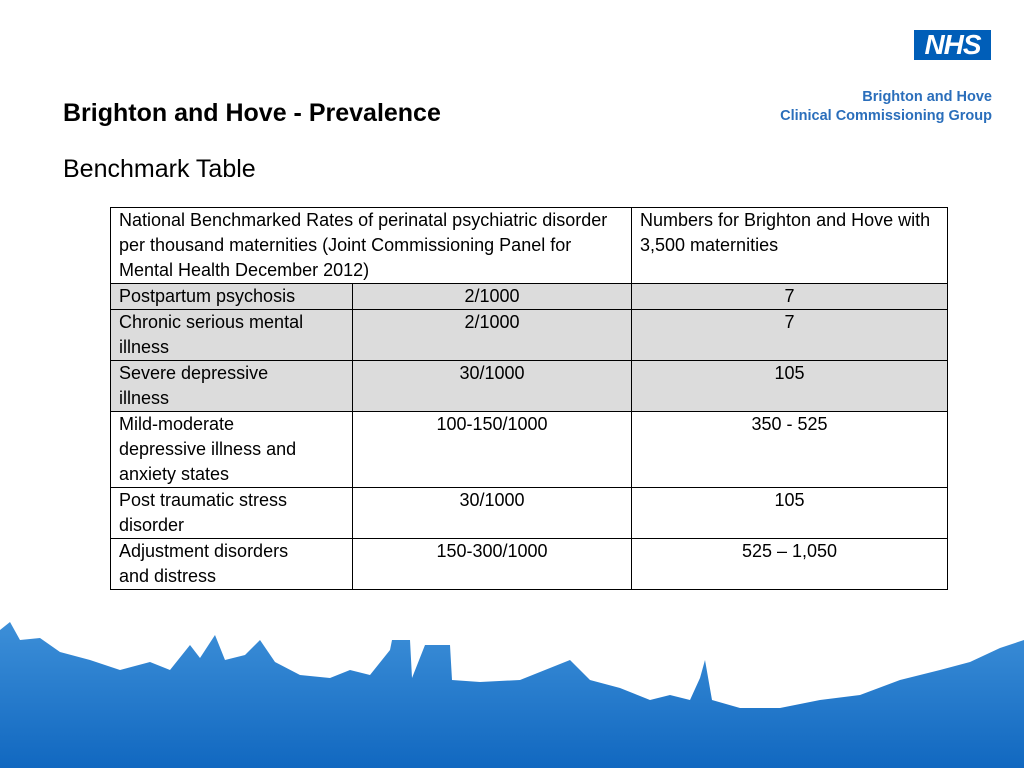 The width and height of the screenshot is (1024, 768). Describe the element at coordinates (231, 513) in the screenshot. I see `table-cell: Post traumatic stress disorder` at that location.